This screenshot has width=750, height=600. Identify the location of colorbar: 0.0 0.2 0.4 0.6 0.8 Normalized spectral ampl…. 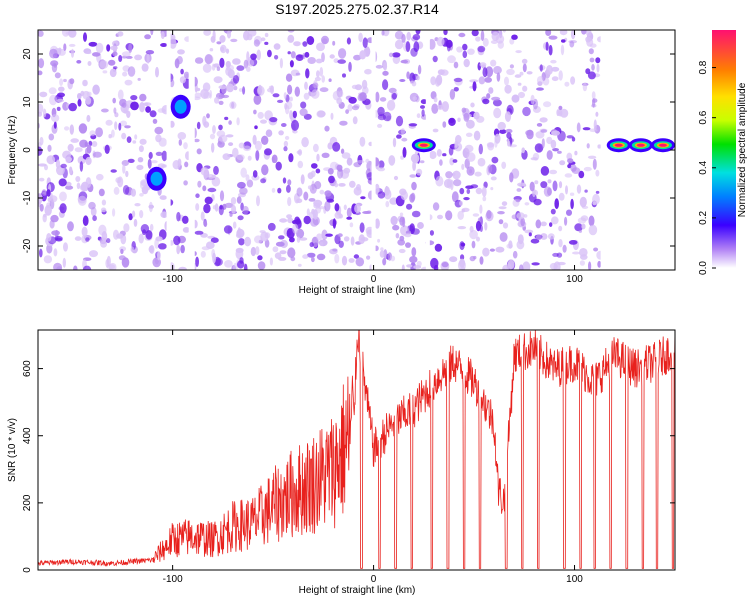
(723, 152).